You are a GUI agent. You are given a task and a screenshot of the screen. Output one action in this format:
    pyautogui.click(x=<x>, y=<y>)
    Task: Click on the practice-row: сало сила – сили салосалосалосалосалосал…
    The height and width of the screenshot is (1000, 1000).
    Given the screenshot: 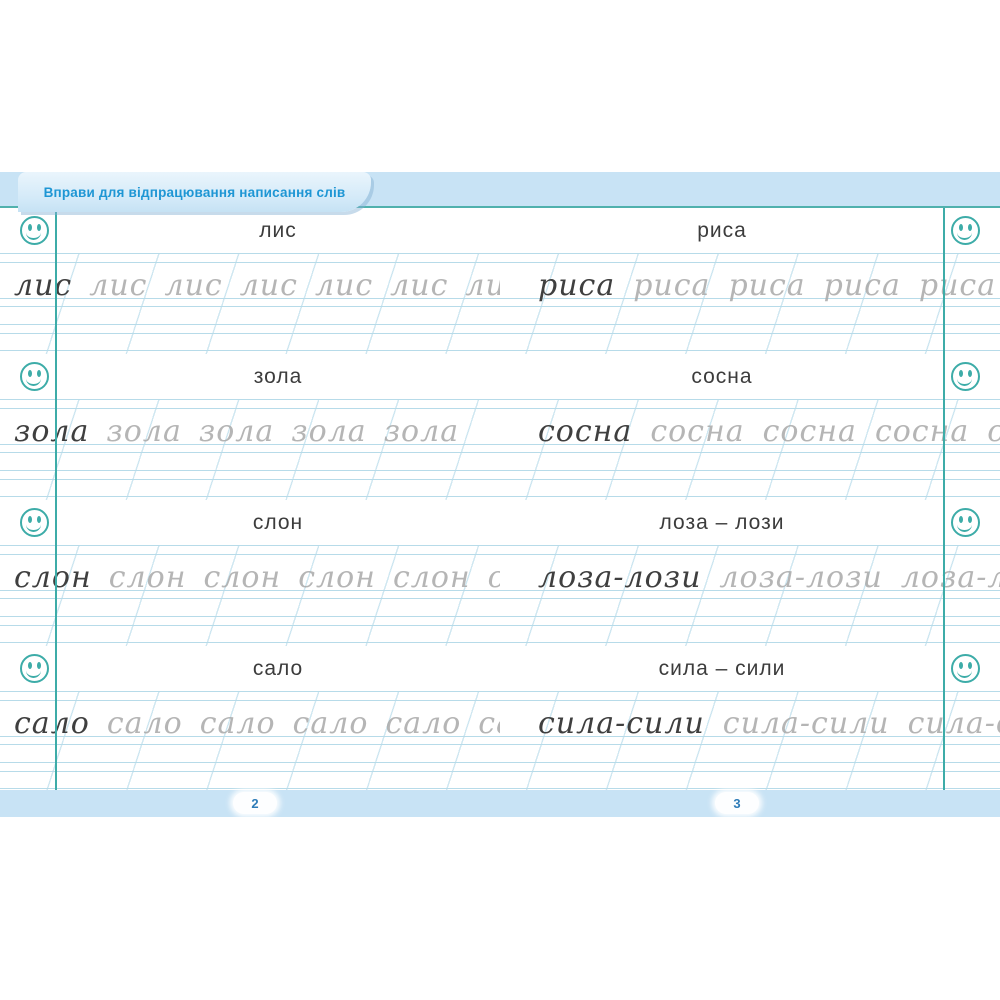 What is the action you would take?
    pyautogui.click(x=500, y=719)
    